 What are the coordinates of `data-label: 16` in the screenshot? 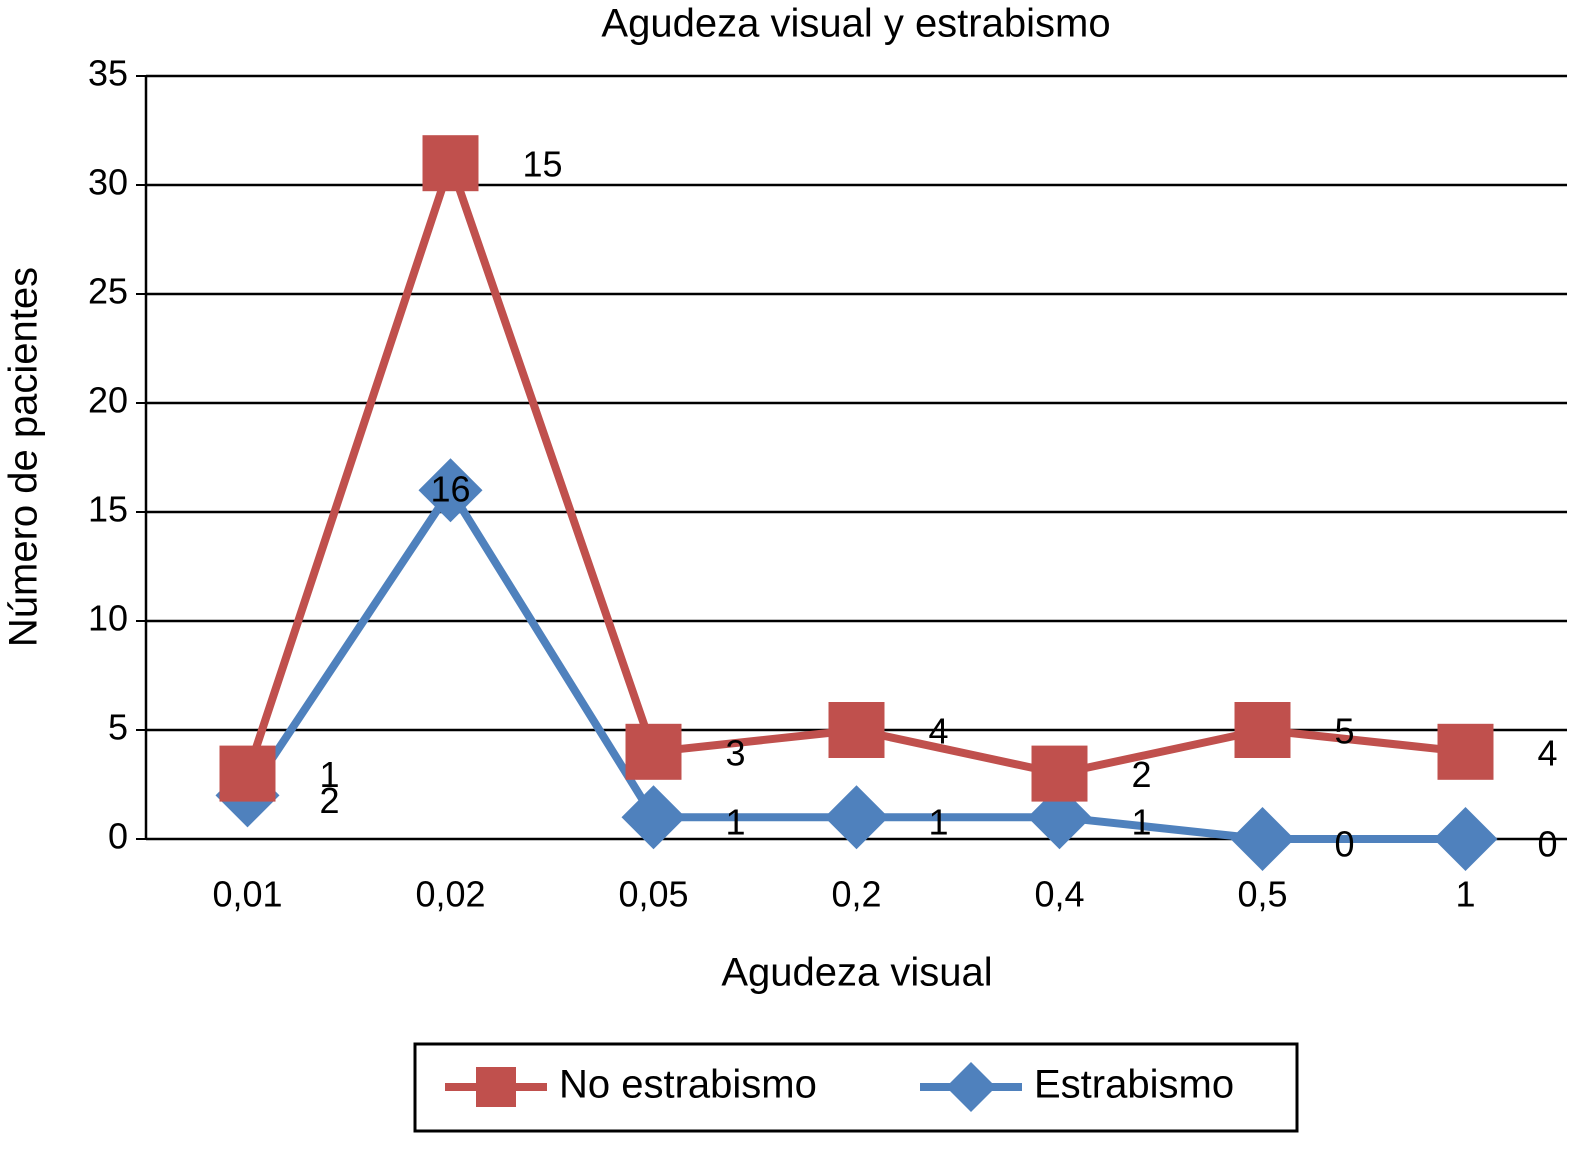 It's located at (450, 489).